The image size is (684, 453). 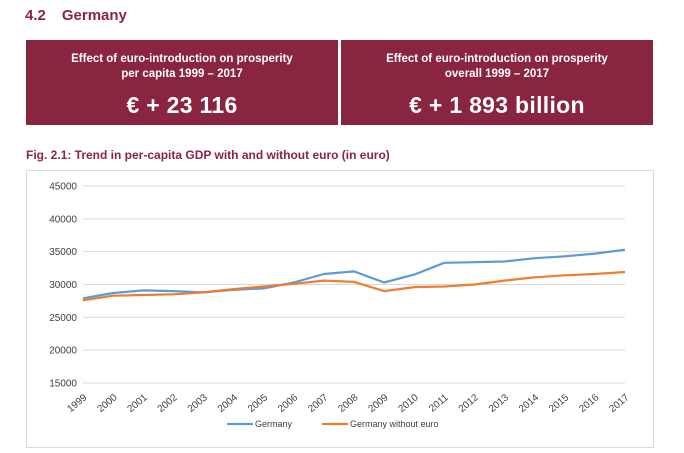 I want to click on series-line-without-euro, so click(x=354, y=286).